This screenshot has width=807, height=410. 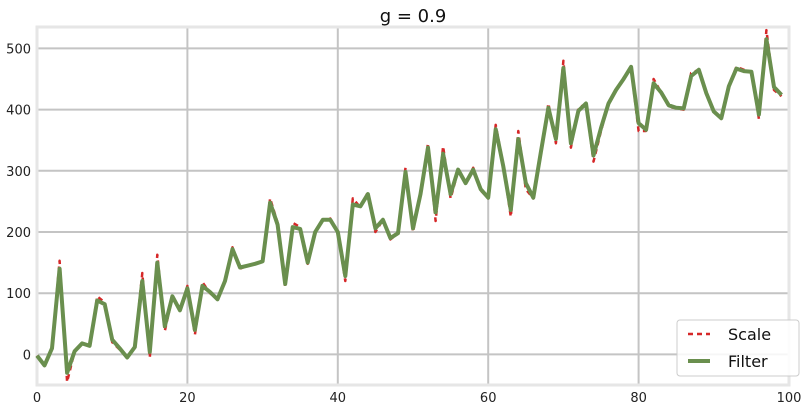 I want to click on y-tick-label: 0, so click(x=27, y=355).